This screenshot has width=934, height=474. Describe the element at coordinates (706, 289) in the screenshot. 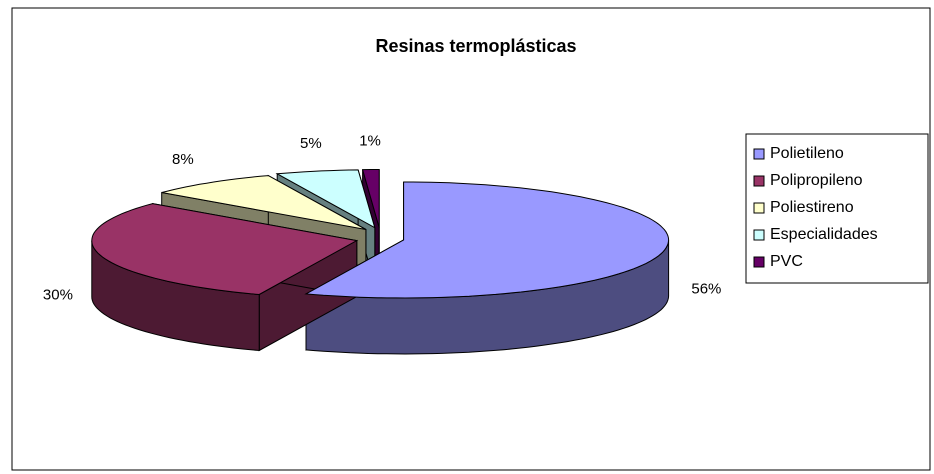

I see `data-label: 56%` at that location.